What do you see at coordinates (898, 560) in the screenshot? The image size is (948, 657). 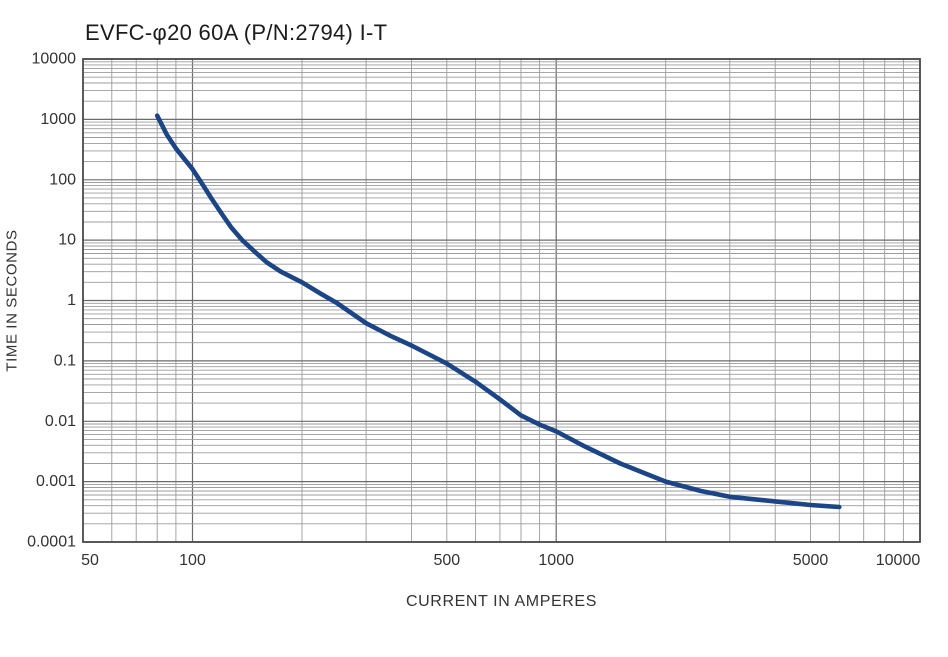 I see `x-axis-tick-label: 10000` at bounding box center [898, 560].